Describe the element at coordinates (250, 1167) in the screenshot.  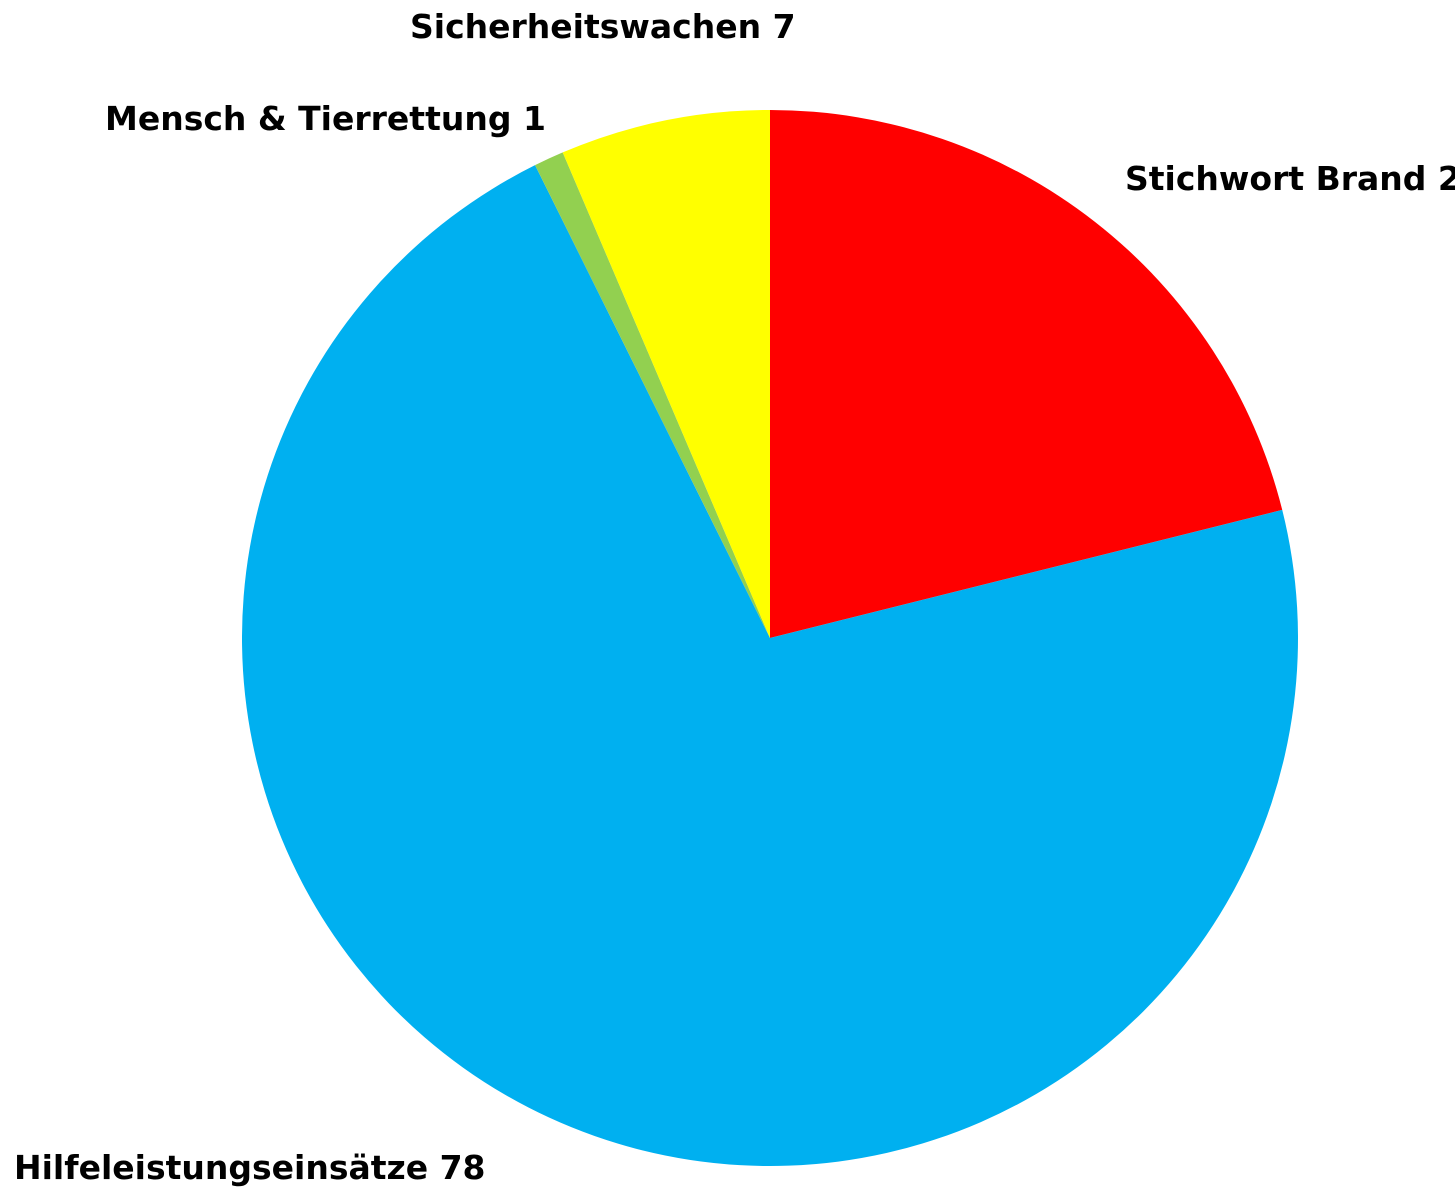
I see `label-hilfeleistungseinsaetze: Hilfeleistungseinsätze 78` at that location.